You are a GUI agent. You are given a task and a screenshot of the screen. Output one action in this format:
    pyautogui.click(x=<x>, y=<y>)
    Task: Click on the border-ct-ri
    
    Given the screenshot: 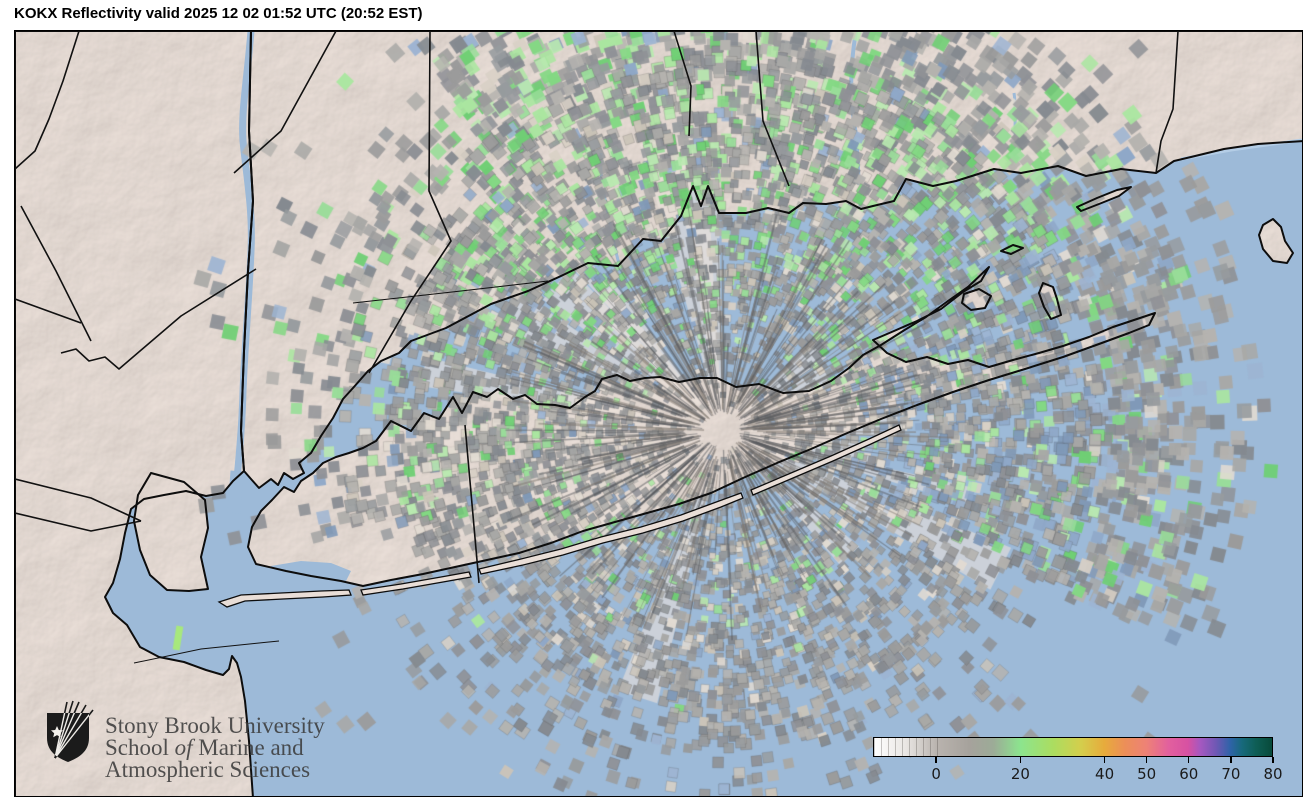 What is the action you would take?
    pyautogui.click(x=1167, y=102)
    